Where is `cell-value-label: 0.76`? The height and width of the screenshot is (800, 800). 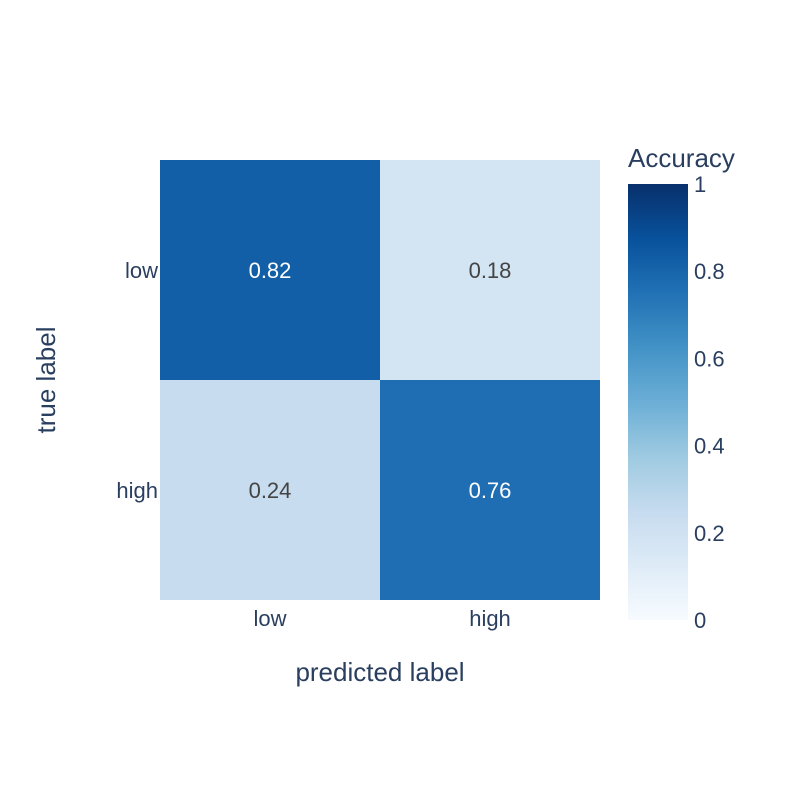 cell-value-label: 0.76 is located at coordinates (490, 490).